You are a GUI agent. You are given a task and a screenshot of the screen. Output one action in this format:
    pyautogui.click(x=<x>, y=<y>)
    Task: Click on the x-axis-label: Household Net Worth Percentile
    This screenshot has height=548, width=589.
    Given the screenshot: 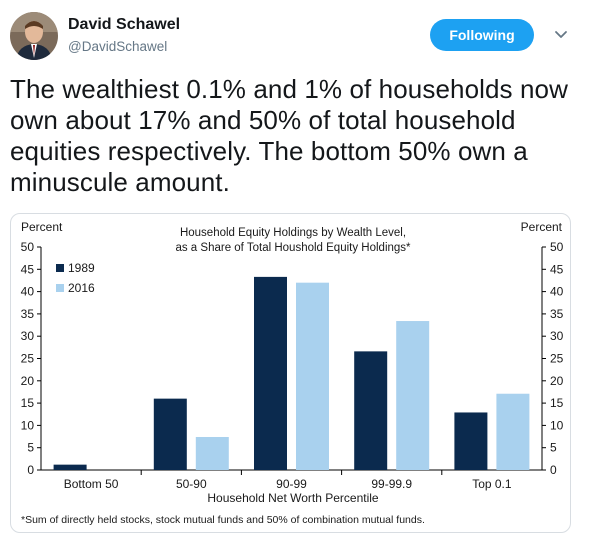 What is the action you would take?
    pyautogui.click(x=293, y=498)
    